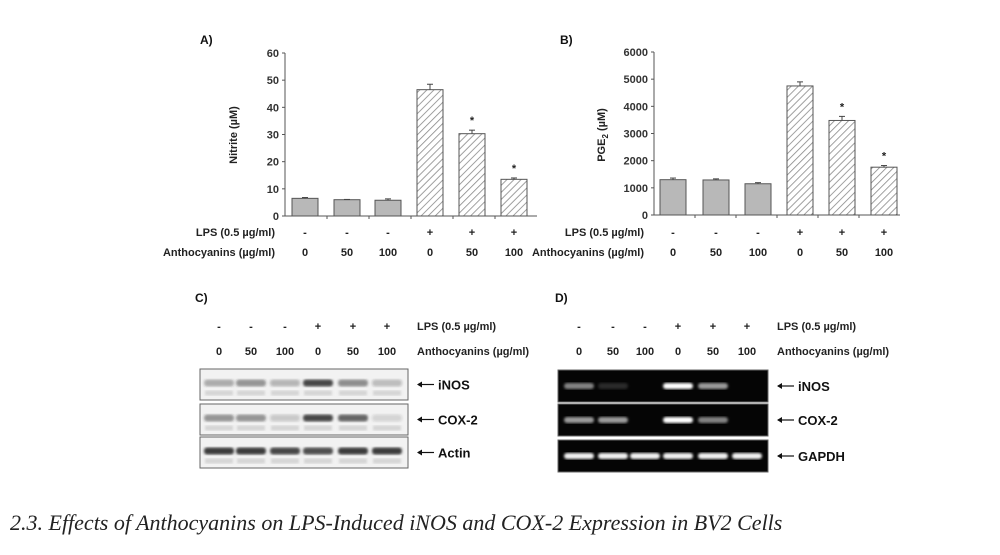 This screenshot has width=1000, height=555. I want to click on ylabel-unit: (µM), so click(602, 121).